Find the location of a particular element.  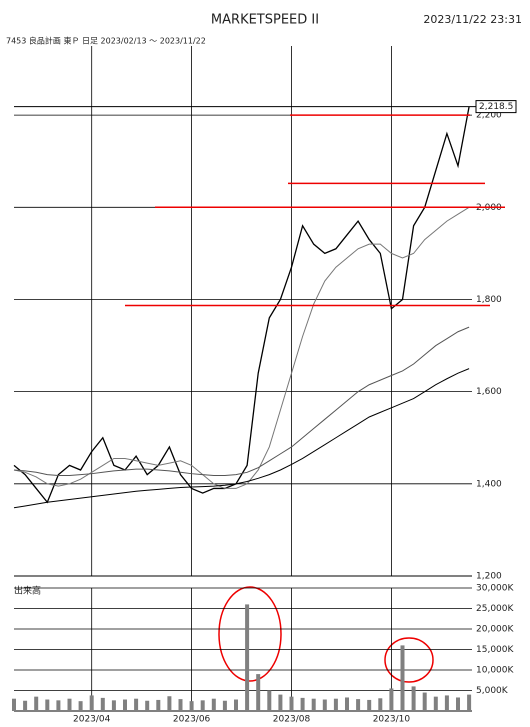

y-tick-label: 2,200 is located at coordinates (489, 116).